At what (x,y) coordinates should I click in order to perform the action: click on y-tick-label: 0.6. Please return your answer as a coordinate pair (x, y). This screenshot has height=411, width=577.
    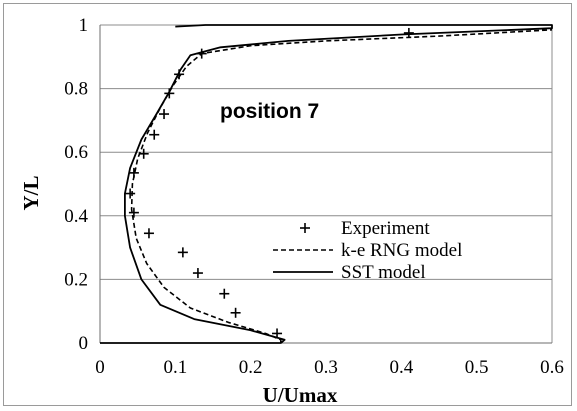
    Looking at the image, I should click on (76, 152).